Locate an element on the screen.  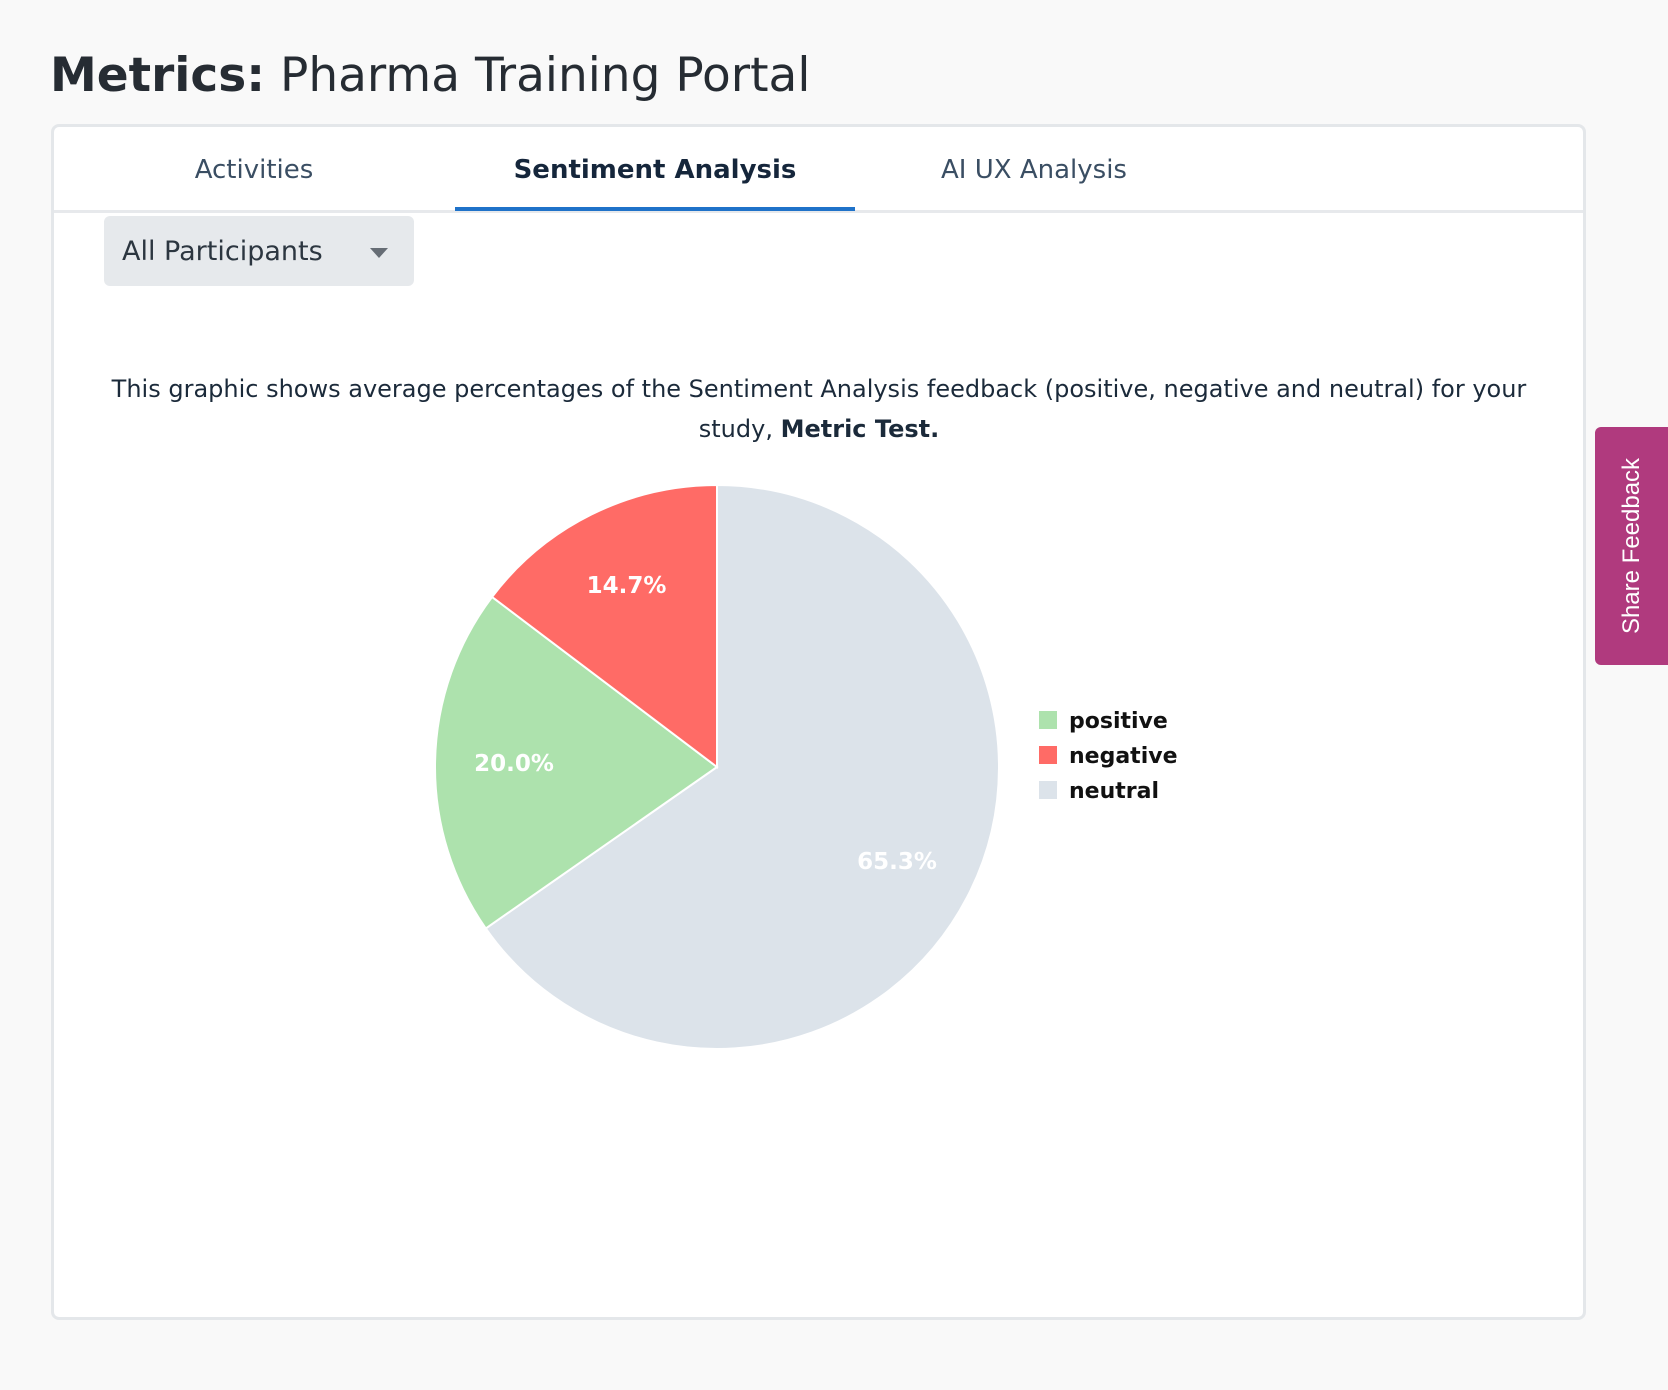
page-title-name: Pharma Training Portal is located at coordinates (545, 75).